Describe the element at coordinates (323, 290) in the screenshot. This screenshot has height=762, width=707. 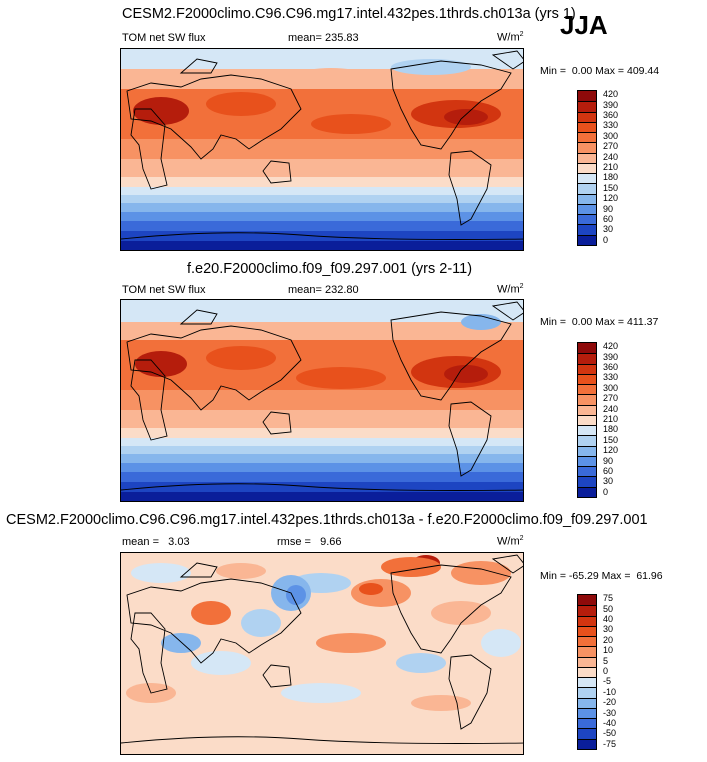
I see `panel-2-mean-label: mean= 232.80` at that location.